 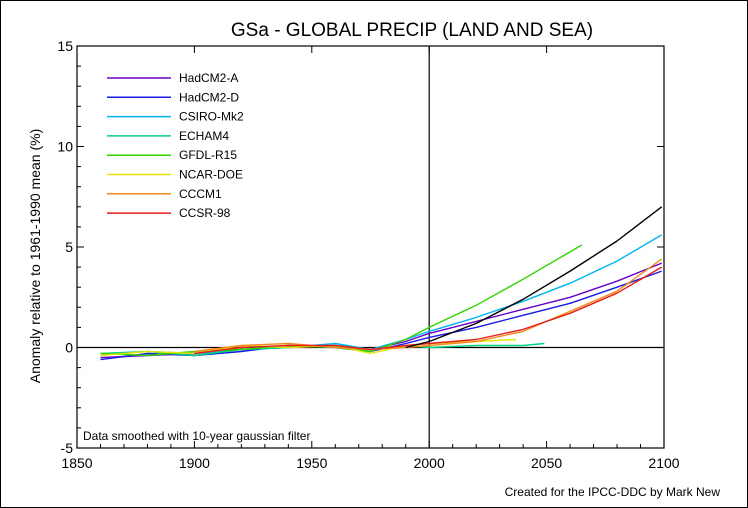 What do you see at coordinates (311, 463) in the screenshot?
I see `x-tick-label: 1950` at bounding box center [311, 463].